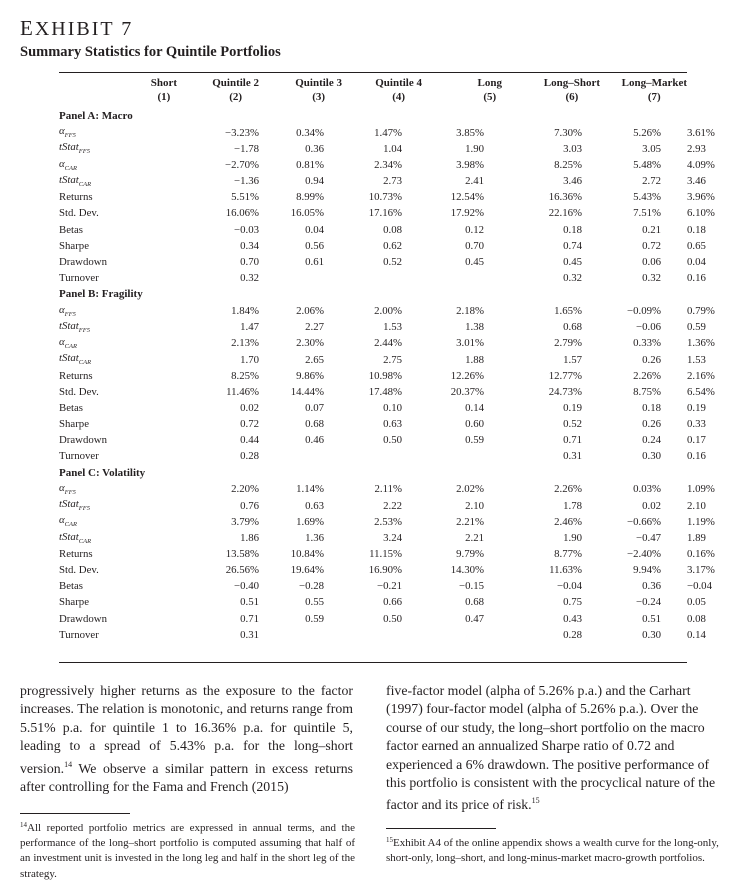 This screenshot has height=895, width=745. What do you see at coordinates (568, 311) in the screenshot?
I see `cell-value: 1.65%` at bounding box center [568, 311].